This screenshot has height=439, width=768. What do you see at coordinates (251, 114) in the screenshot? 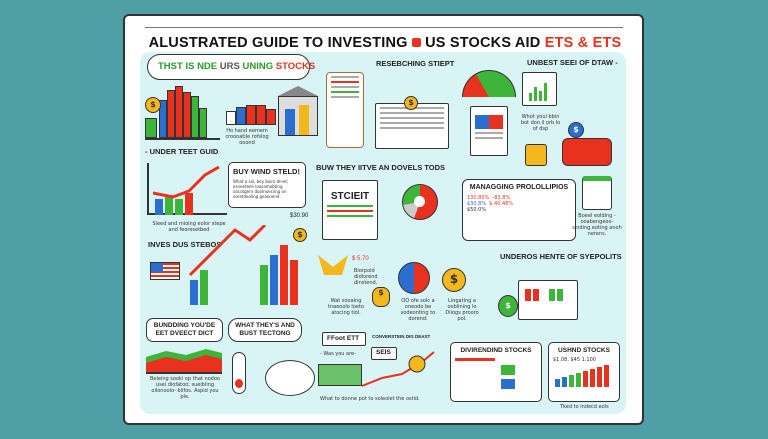
I see `stock-blocks-illustration` at bounding box center [251, 114].